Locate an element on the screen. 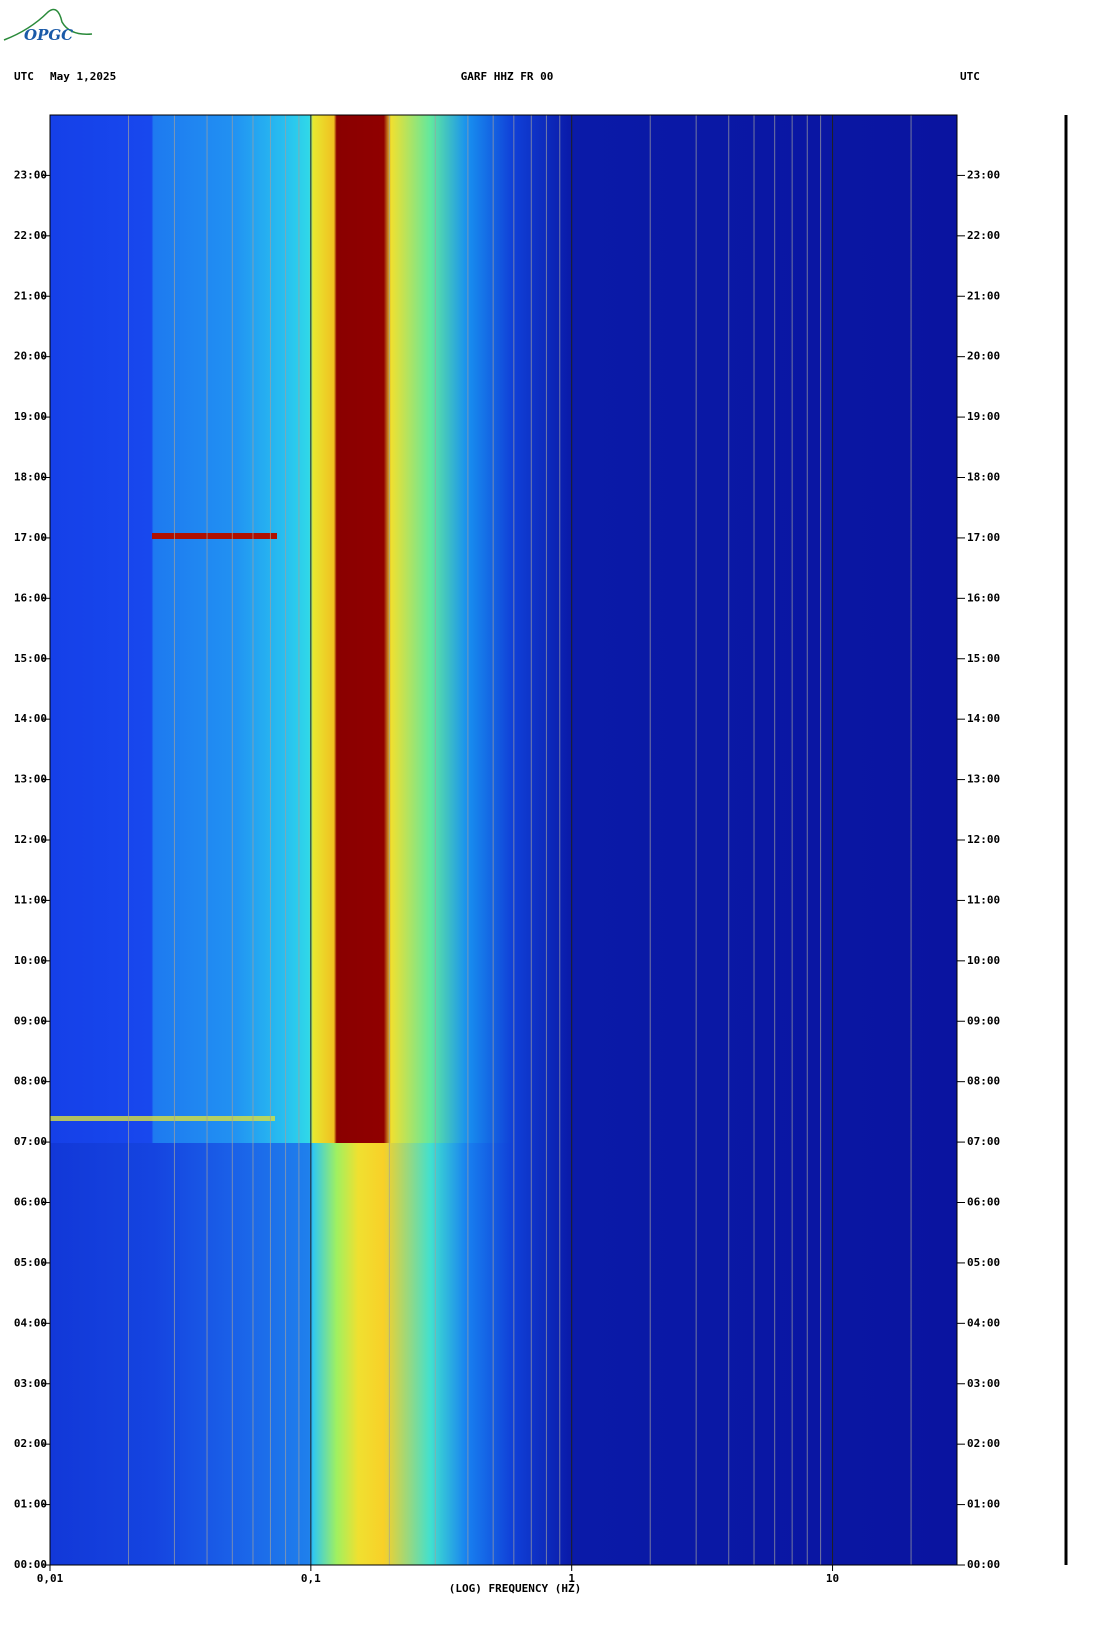  x-tick-label: 1 is located at coordinates (571, 1578).